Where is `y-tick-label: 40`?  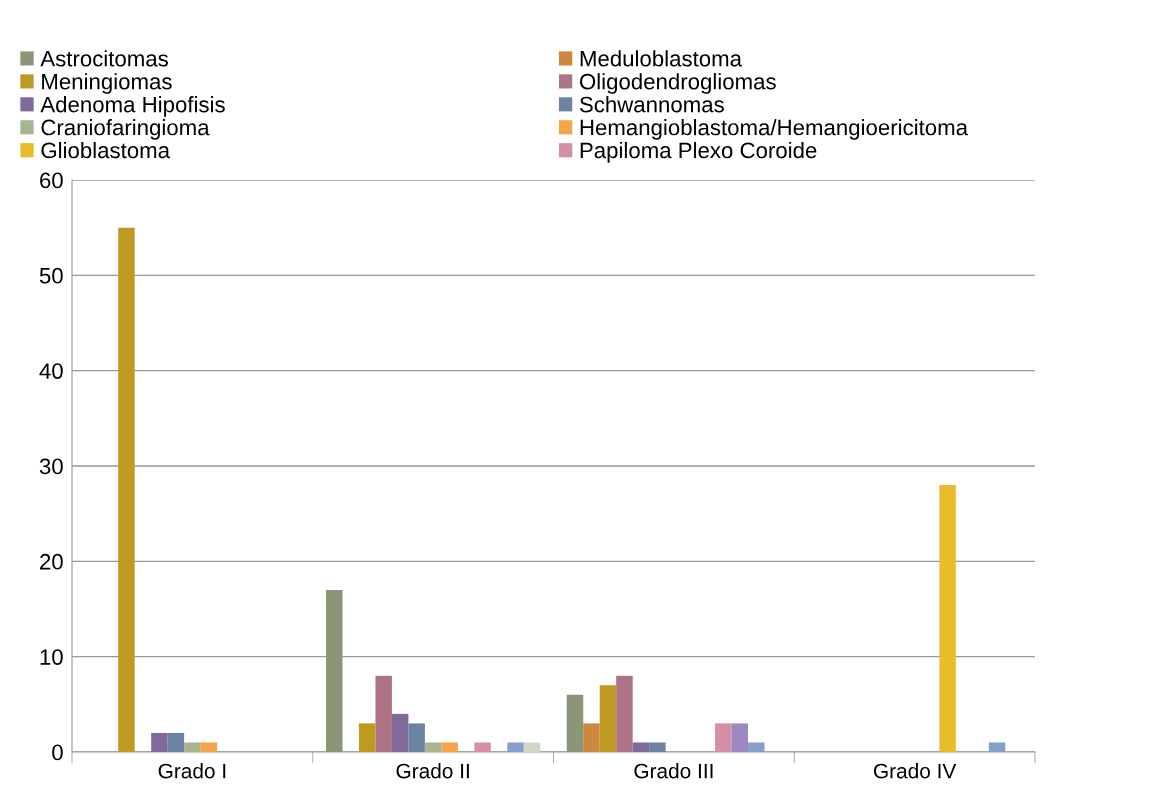 y-tick-label: 40 is located at coordinates (51, 371).